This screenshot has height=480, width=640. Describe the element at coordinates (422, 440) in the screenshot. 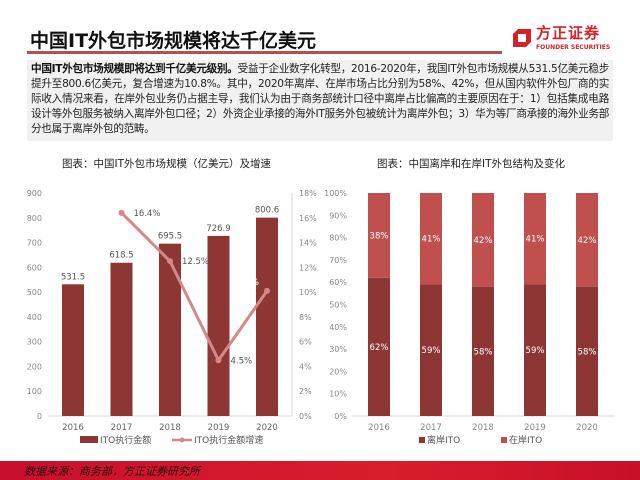

I see `legend-swatch-offshore` at that location.